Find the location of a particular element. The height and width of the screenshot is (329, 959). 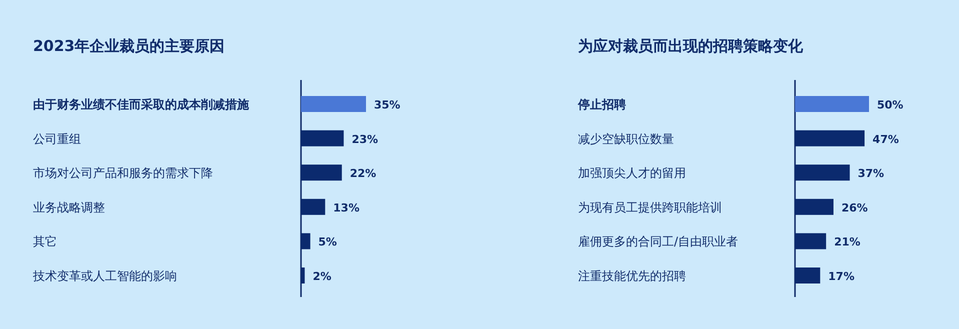

data-label: 50% is located at coordinates (890, 105).